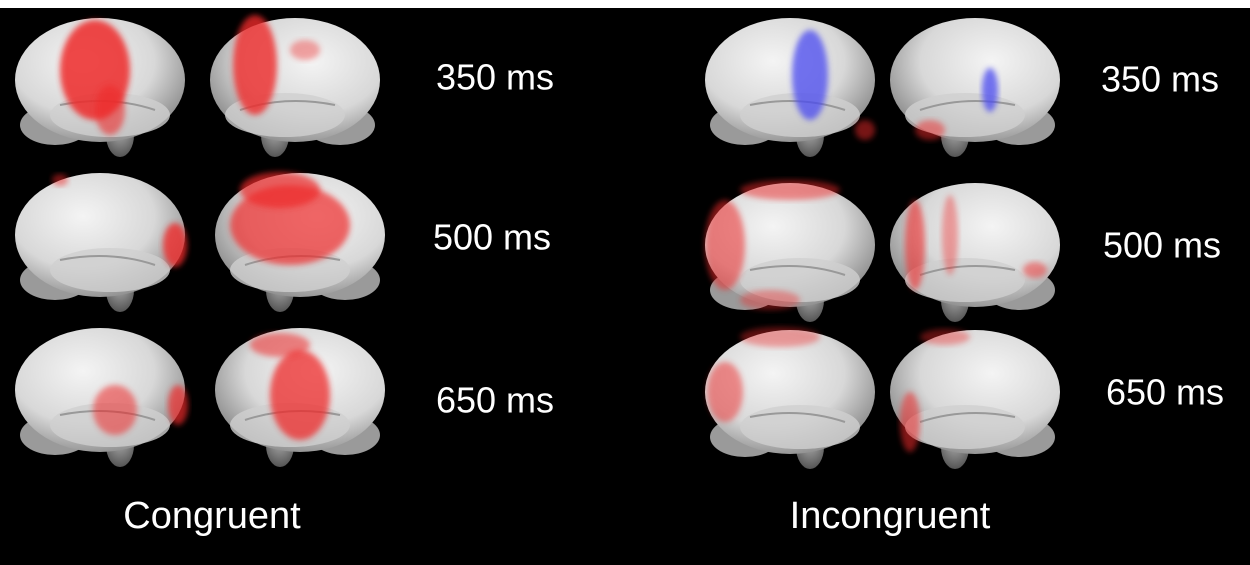 The image size is (1250, 565). Describe the element at coordinates (890, 516) in the screenshot. I see `panel-label: Incongruent` at that location.